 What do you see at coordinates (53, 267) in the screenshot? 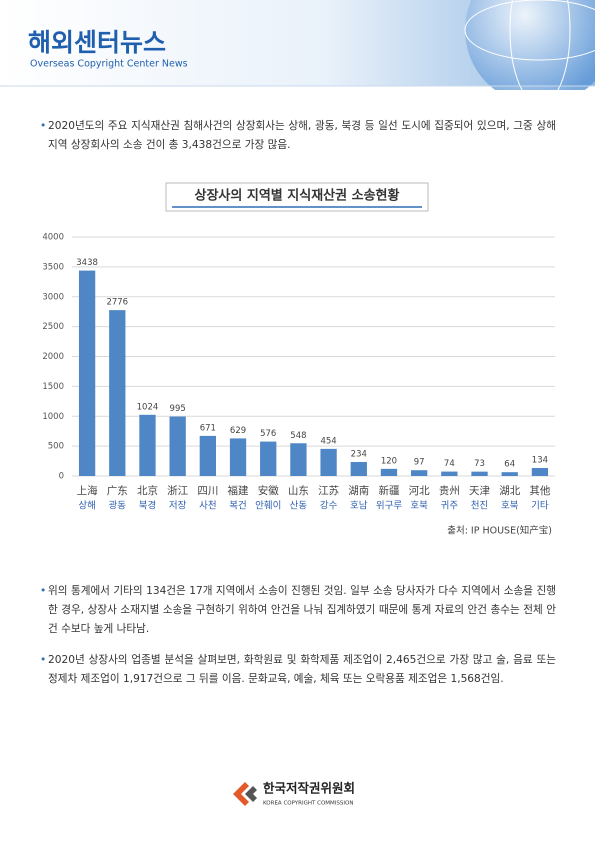
I see `y-tick-label: 3500` at bounding box center [53, 267].